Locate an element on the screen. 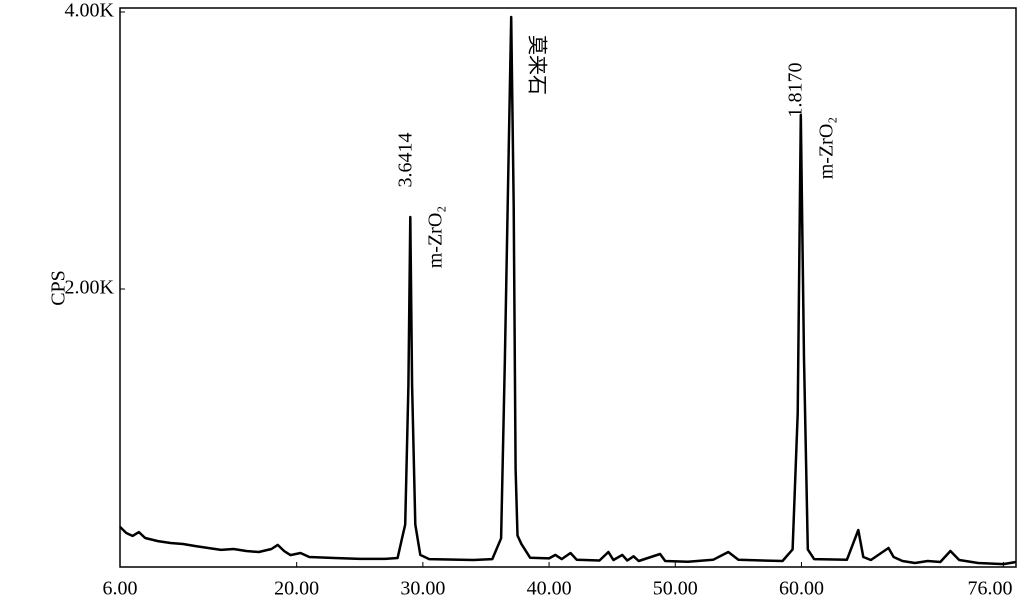  x-tick-label: 20.00 is located at coordinates (296, 589).